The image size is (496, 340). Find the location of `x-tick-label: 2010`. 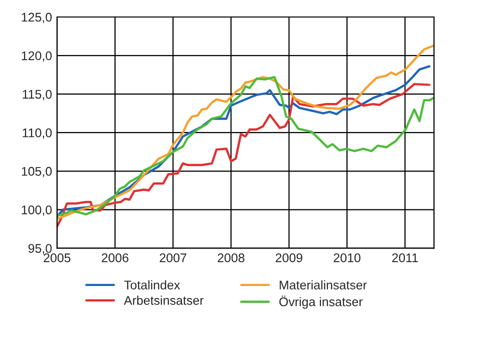

x-tick-label: 2010 is located at coordinates (347, 257).